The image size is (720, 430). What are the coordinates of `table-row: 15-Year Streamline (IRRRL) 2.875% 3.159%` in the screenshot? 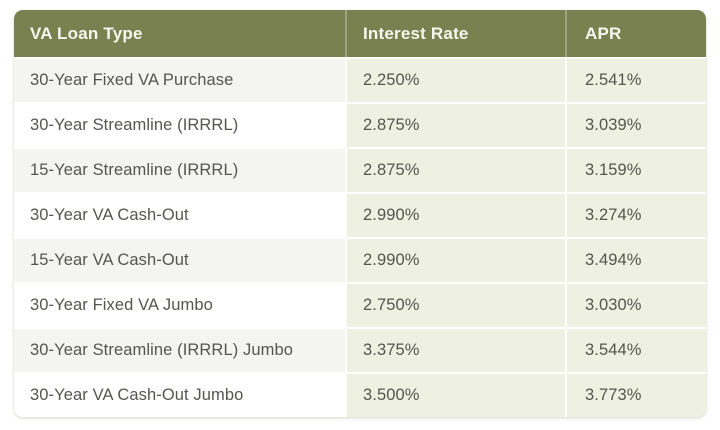 It's located at (360, 169).